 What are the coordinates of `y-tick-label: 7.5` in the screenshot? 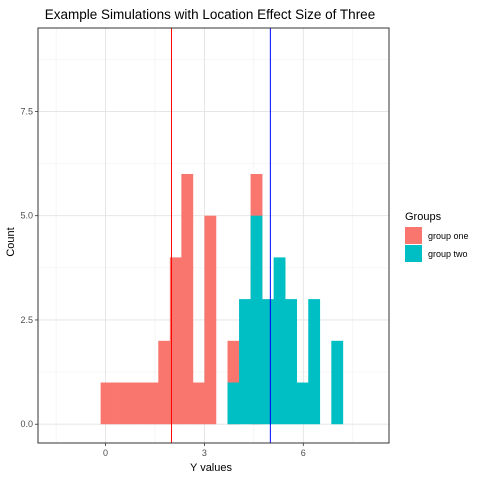 It's located at (26, 111).